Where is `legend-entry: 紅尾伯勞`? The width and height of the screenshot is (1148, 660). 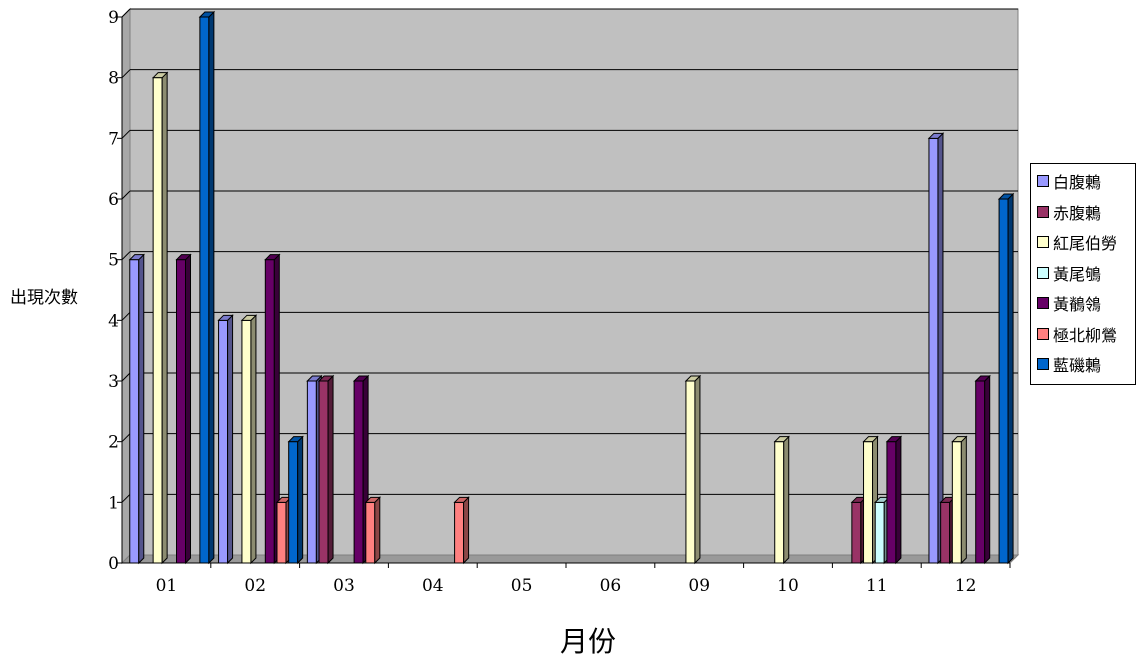
legend-entry: 紅尾伯勞 is located at coordinates (1084, 242).